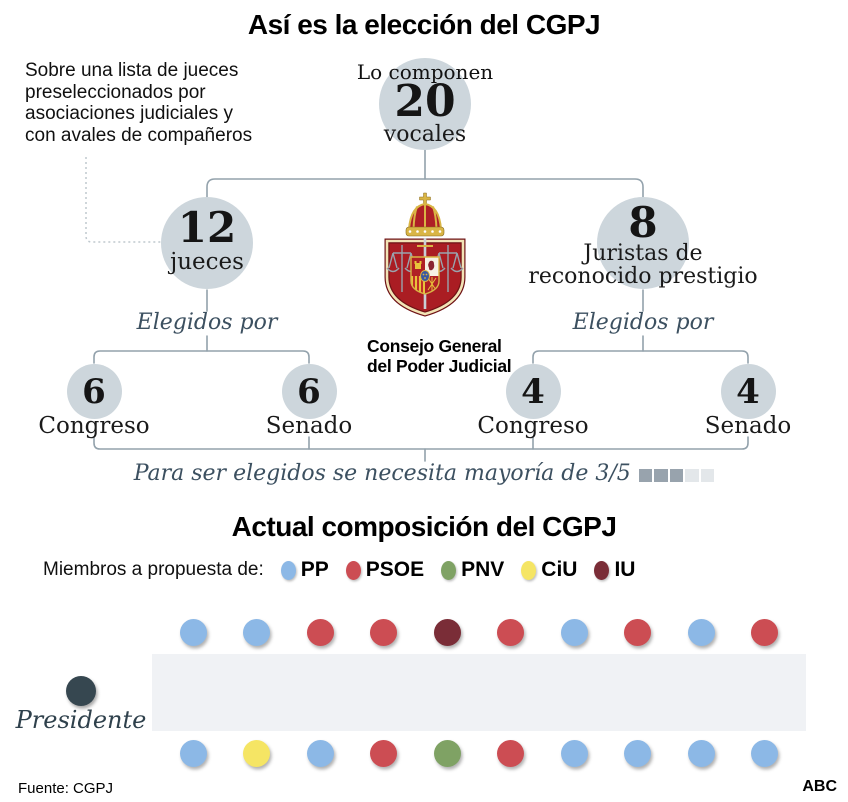  I want to click on node-judges-senate-circle, so click(309, 391).